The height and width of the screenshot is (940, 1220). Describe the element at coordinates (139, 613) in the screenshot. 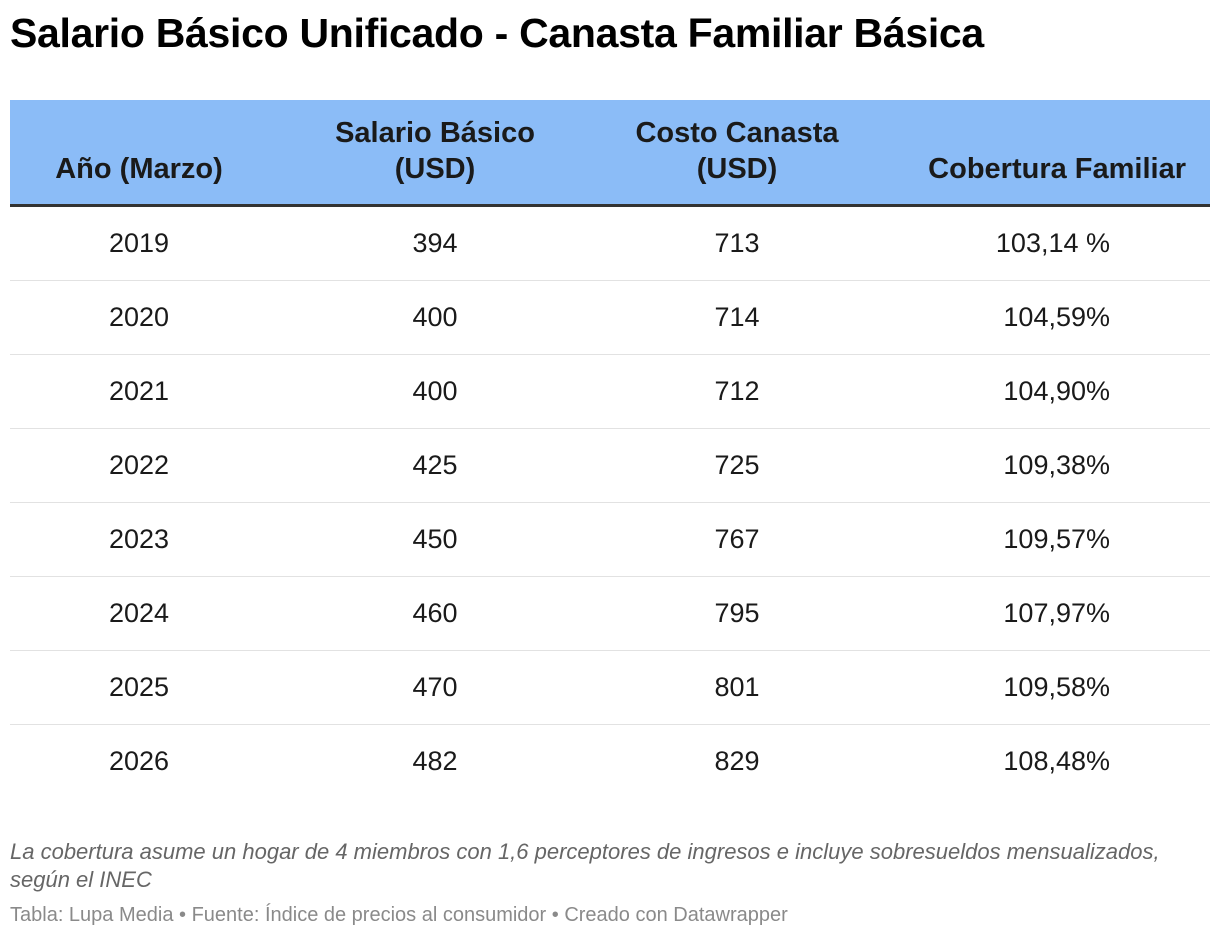

I see `cell-year: 2024` at that location.